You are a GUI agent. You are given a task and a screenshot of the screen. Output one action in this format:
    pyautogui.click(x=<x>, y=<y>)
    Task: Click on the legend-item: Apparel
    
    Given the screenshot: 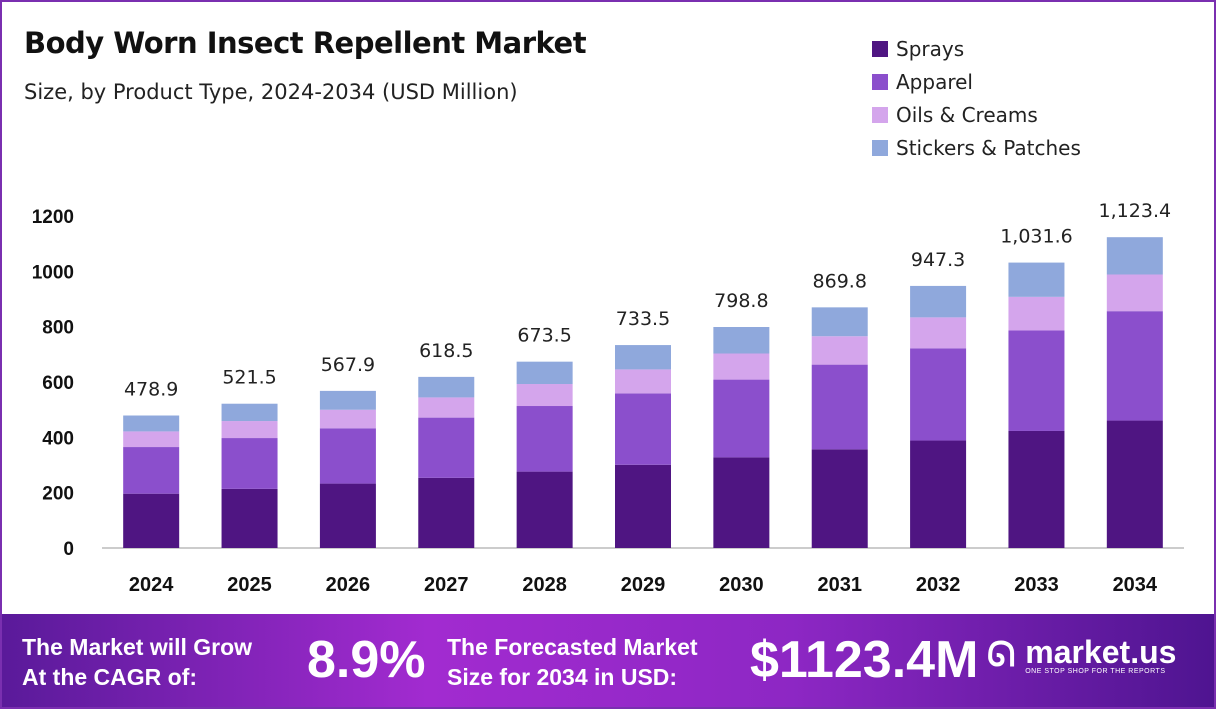 What is the action you would take?
    pyautogui.click(x=976, y=81)
    